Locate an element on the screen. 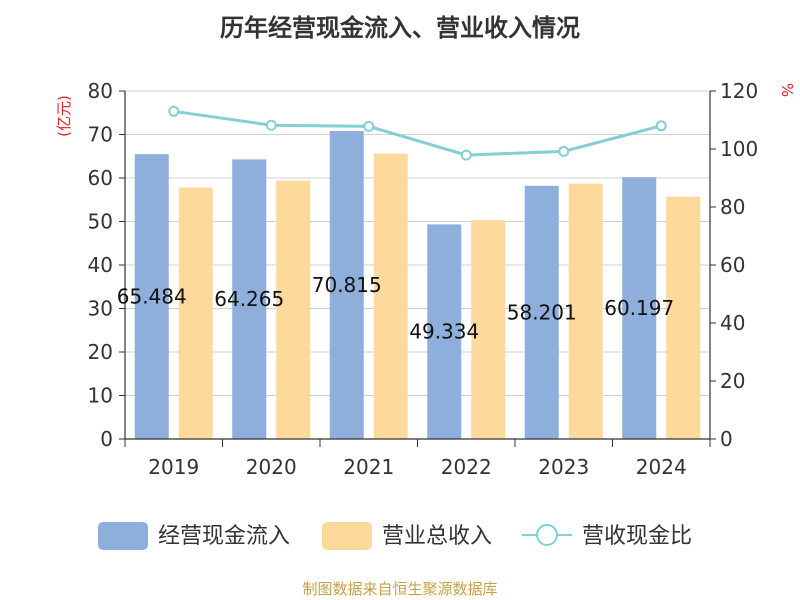  line-ratio is located at coordinates (417, 133).